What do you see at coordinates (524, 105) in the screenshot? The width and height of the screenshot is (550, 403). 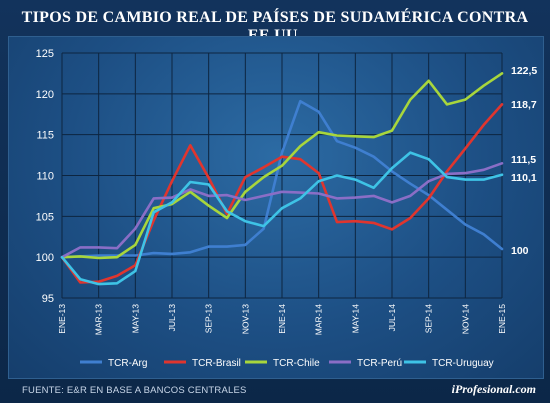 I see `end-value-label: 118,7` at bounding box center [524, 105].